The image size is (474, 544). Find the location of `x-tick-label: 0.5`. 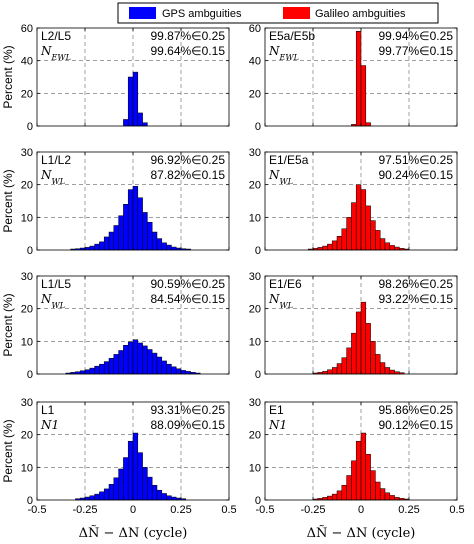

x-tick-label: 0.5 is located at coordinates (228, 510).